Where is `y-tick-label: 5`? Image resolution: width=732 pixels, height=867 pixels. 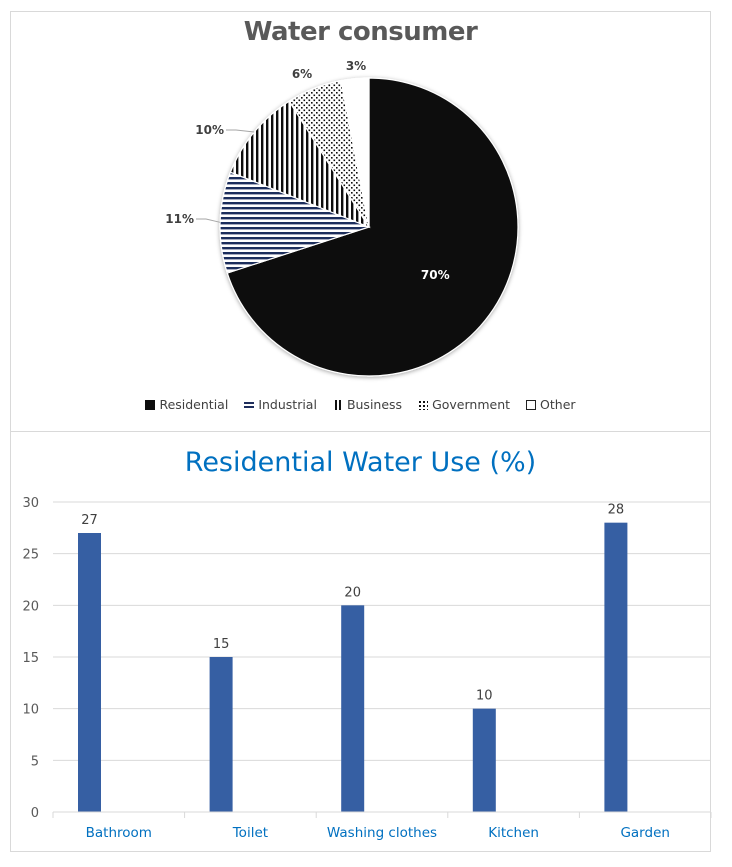 y-tick-label: 5 is located at coordinates (35, 761).